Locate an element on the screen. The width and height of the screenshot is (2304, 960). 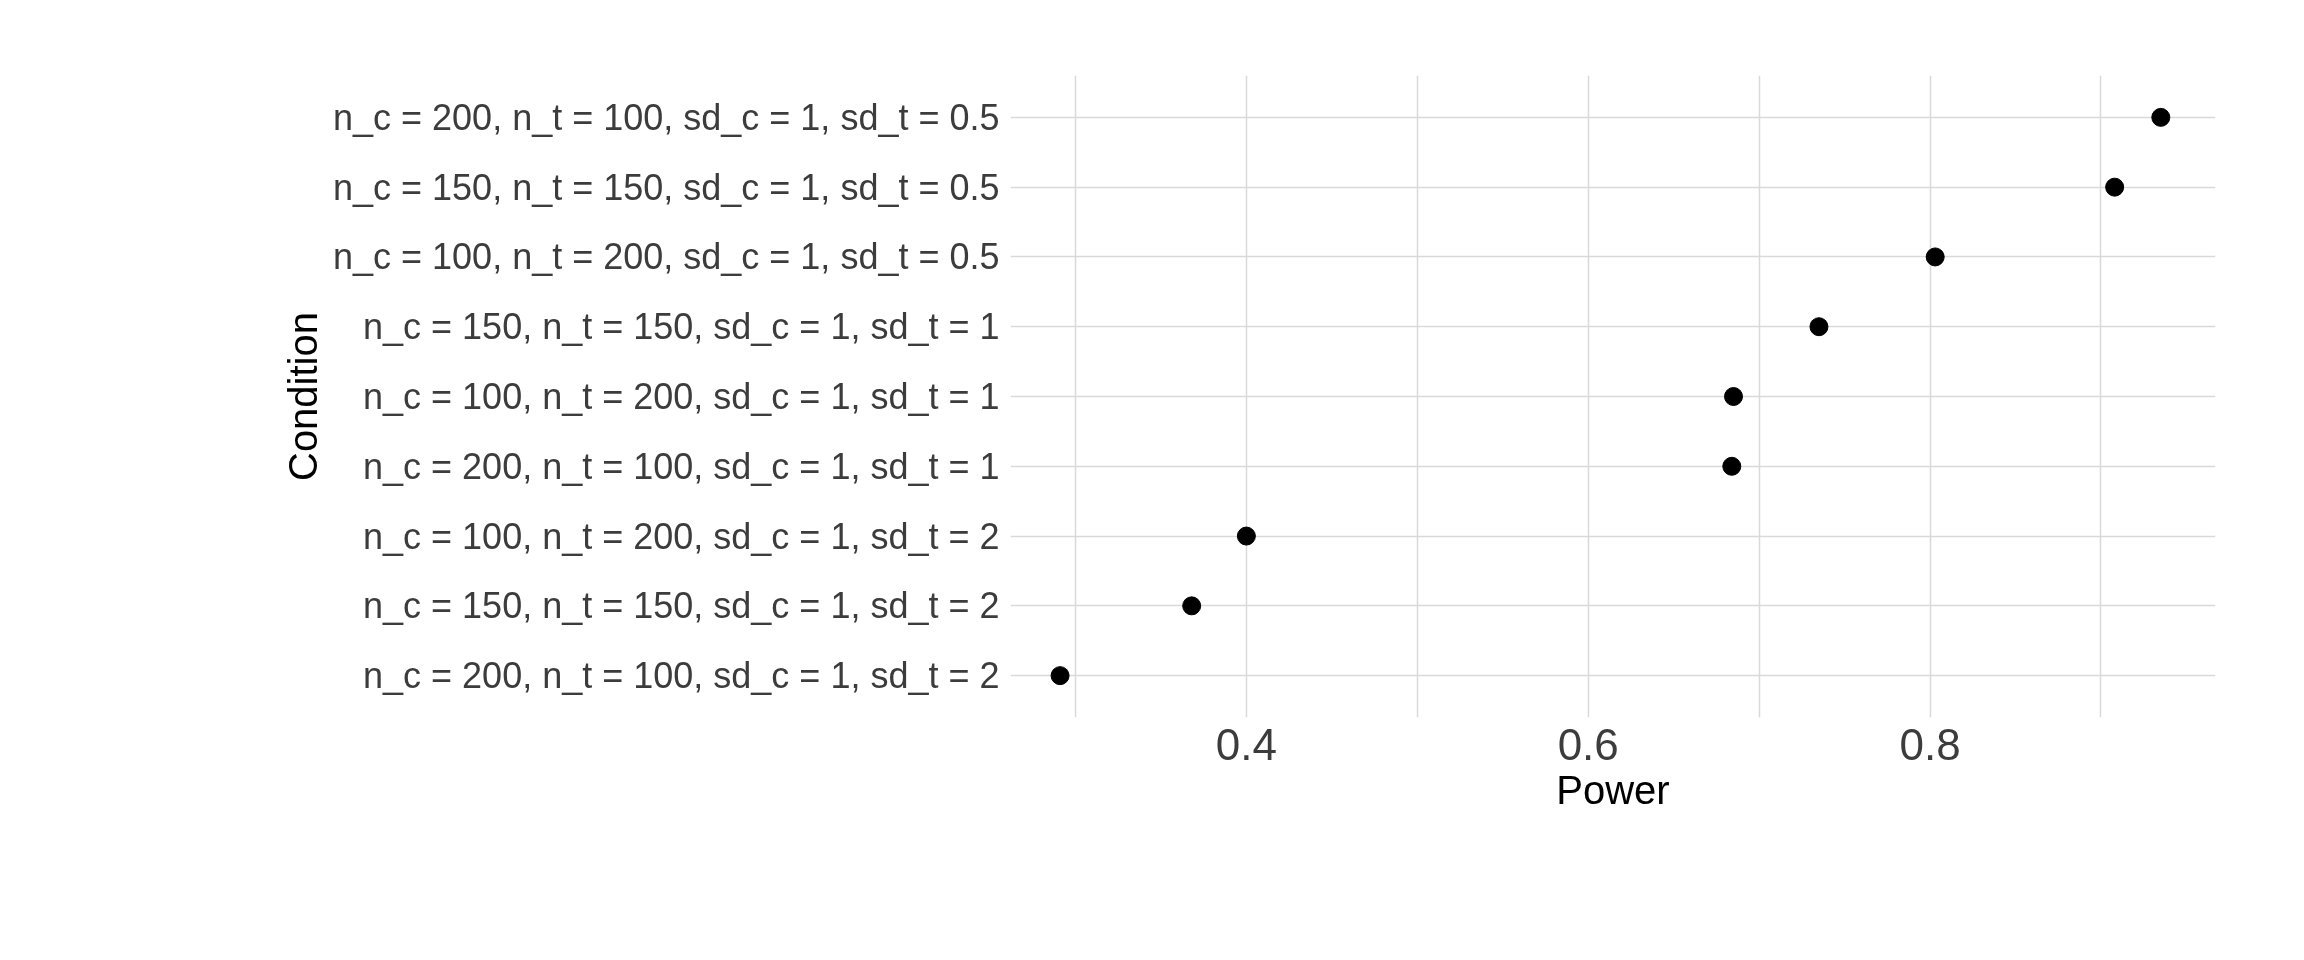
y-tick-label: n_c = 200, n_t = 100, sd_c = 1, sd_t = 0.5 is located at coordinates (666, 117).